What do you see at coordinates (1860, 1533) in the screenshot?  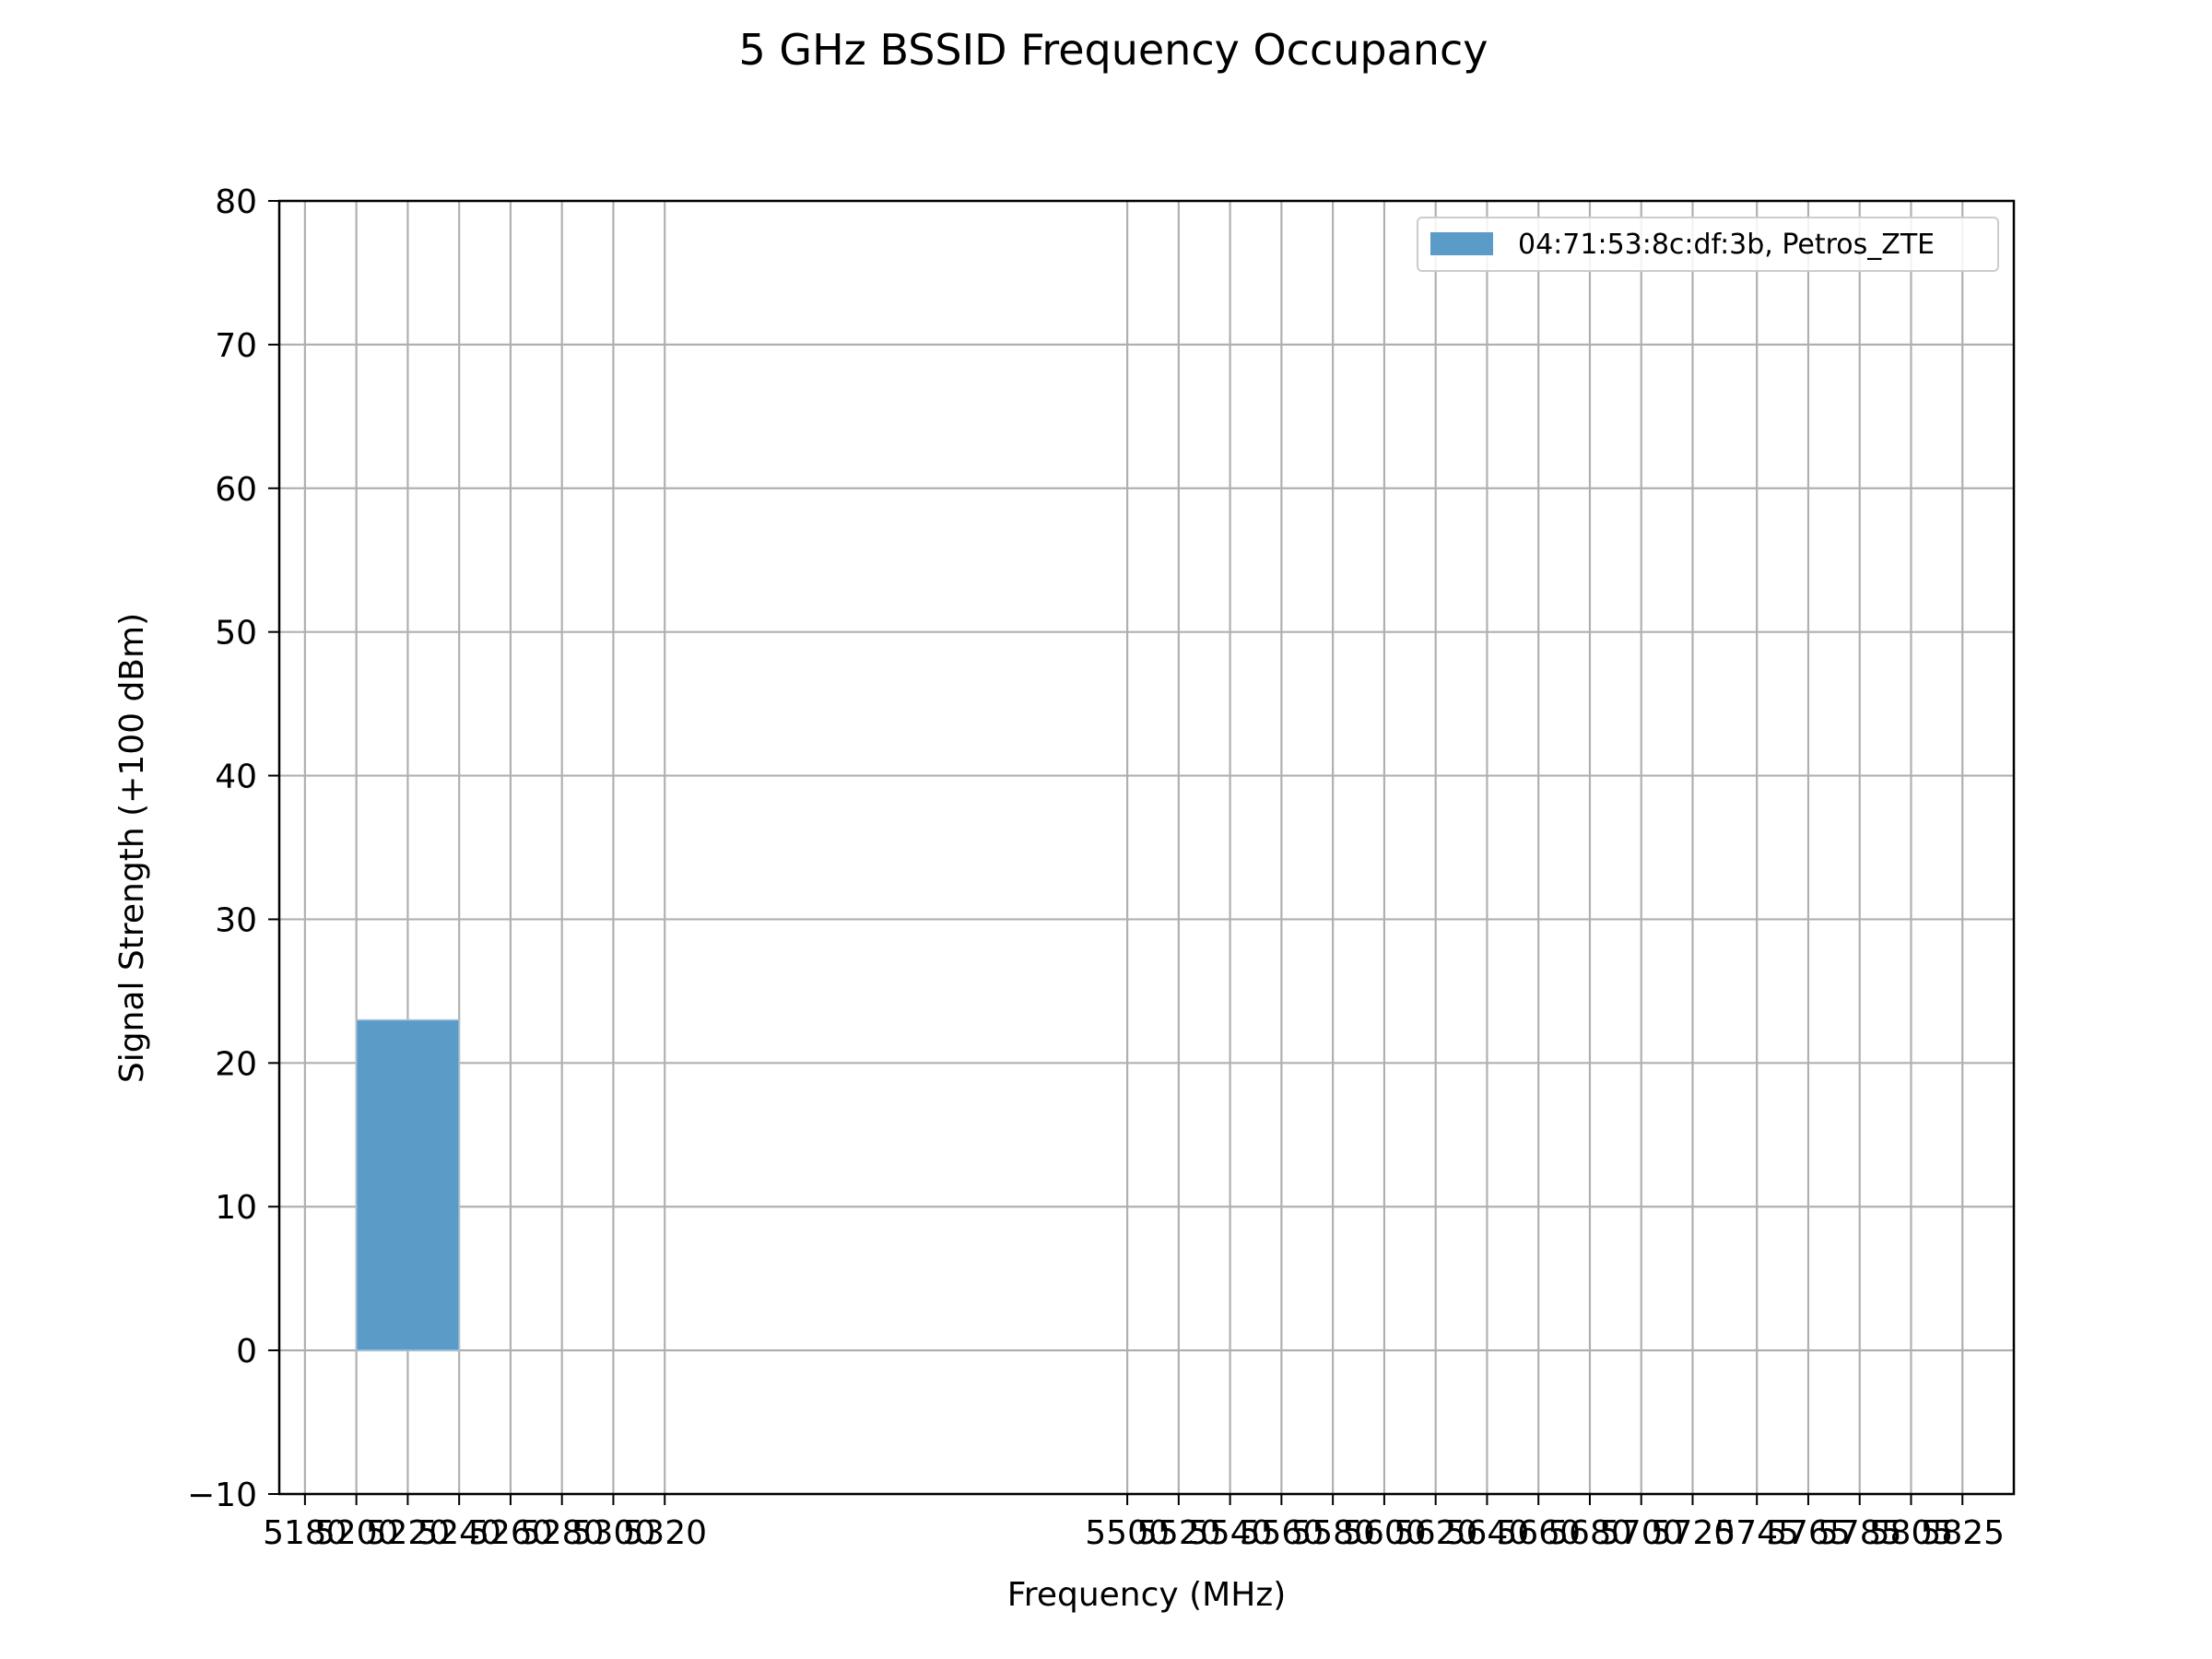 I see `x-tick-label: 5785` at bounding box center [1860, 1533].